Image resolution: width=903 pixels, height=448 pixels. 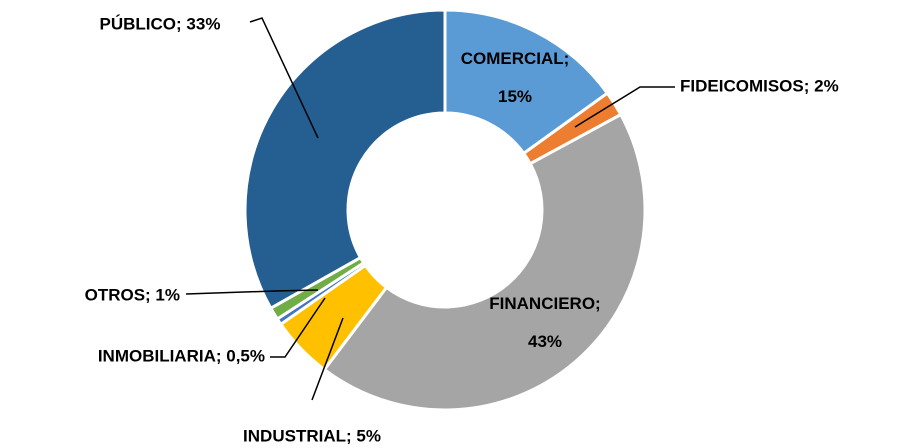 What do you see at coordinates (132, 294) in the screenshot?
I see `data-label: OTROS; 1%` at bounding box center [132, 294].